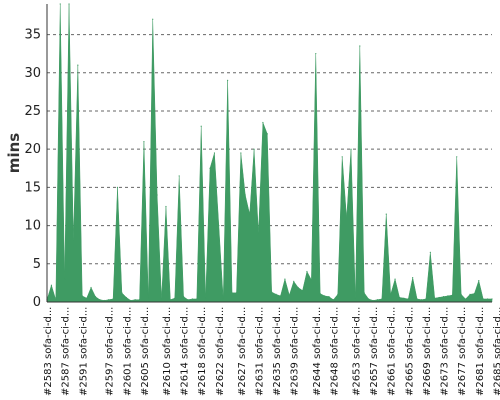  Describe the element at coordinates (32, 169) in the screenshot. I see `y-tick-labels: 0 5 10 15 20 25 30 35` at that location.